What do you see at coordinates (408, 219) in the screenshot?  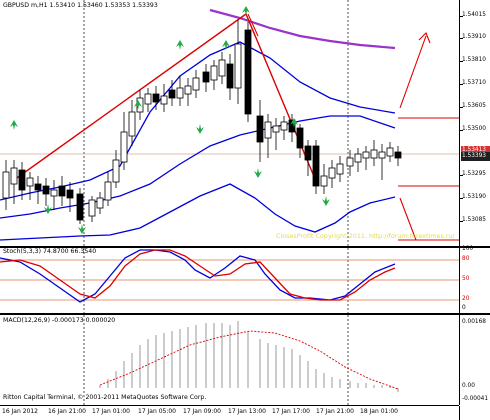 I see `forecast-arrow-down` at bounding box center [408, 219].